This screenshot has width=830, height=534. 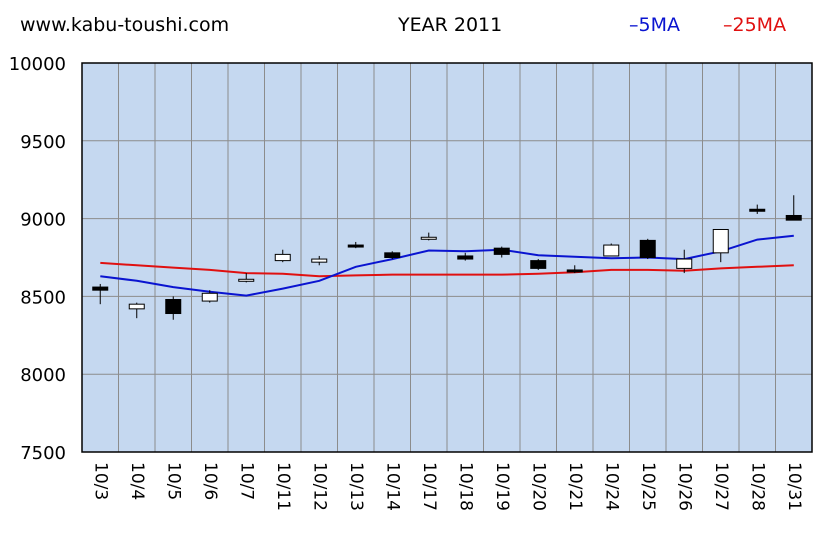 I want to click on x-tick-label: 10/27, so click(x=721, y=486).